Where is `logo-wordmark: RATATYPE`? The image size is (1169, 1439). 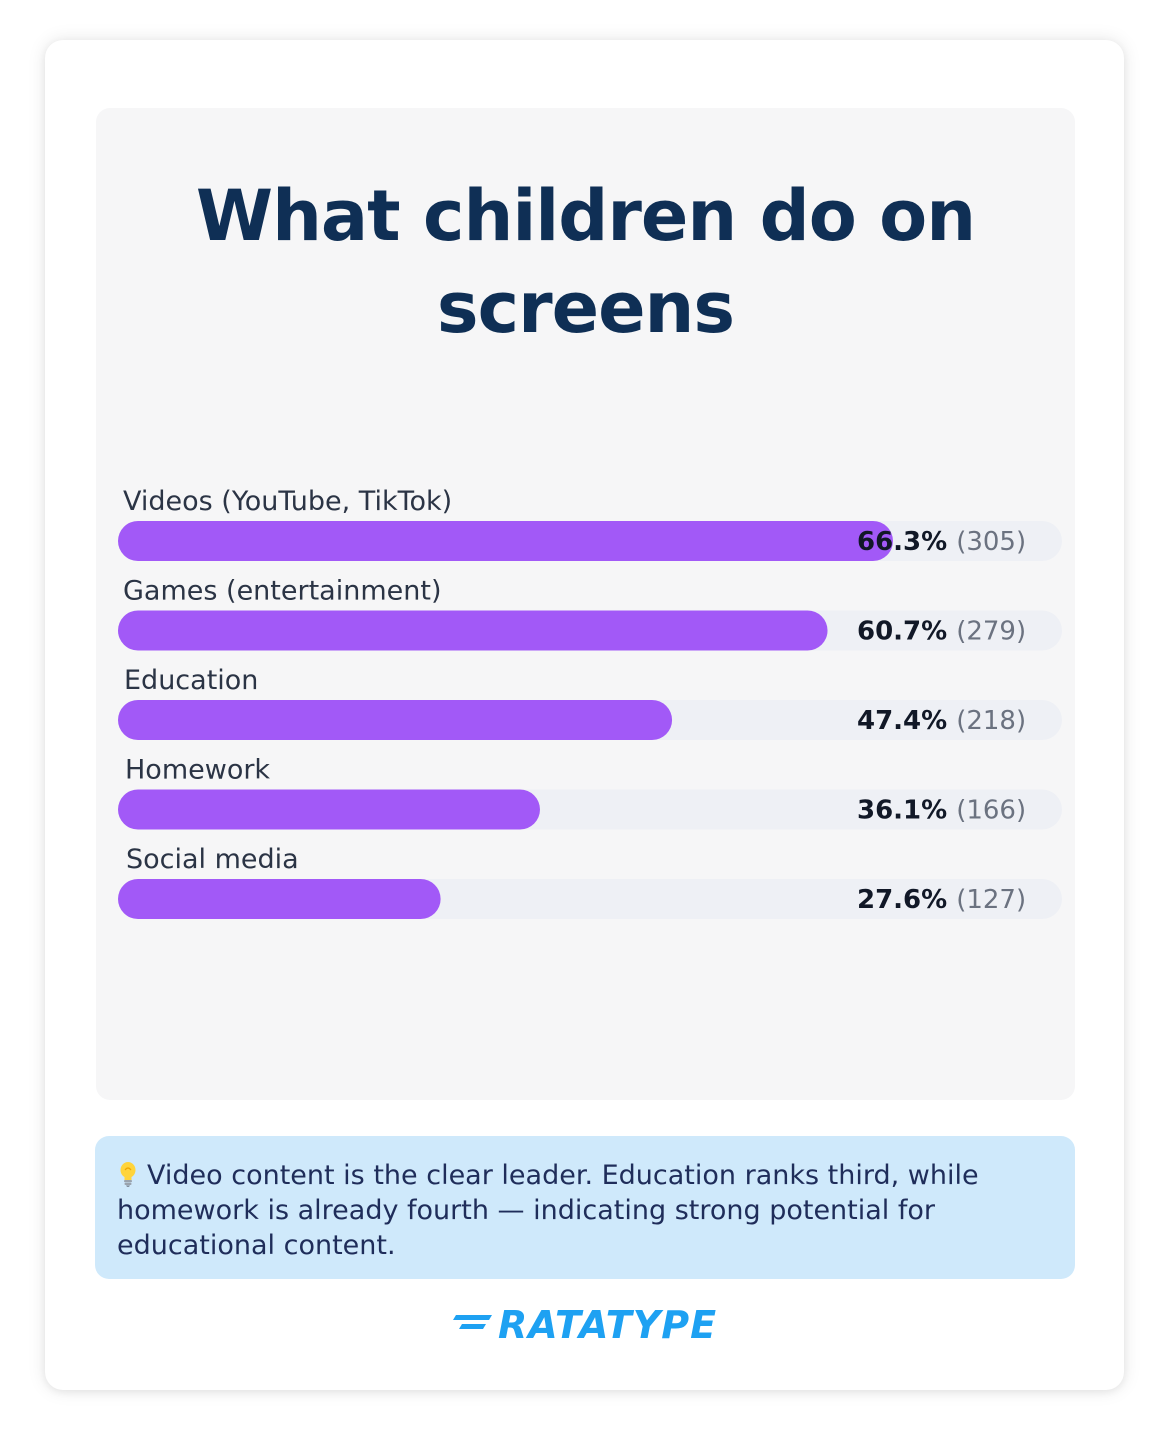 logo-wordmark: RATATYPE is located at coordinates (608, 1325).